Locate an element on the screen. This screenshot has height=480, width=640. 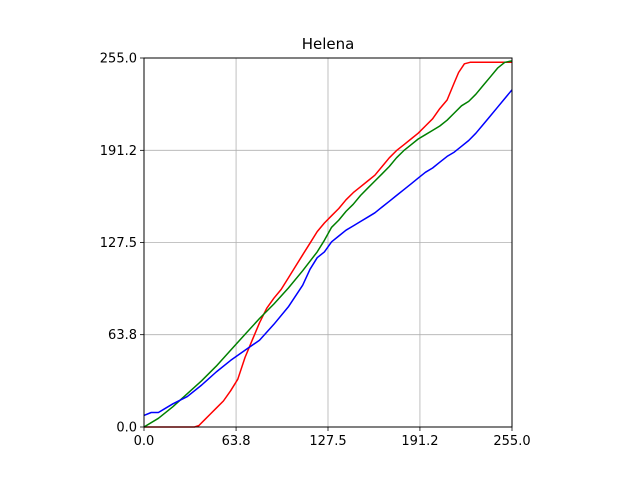
y-tick-label-2: 127.5 is located at coordinates (118, 243).